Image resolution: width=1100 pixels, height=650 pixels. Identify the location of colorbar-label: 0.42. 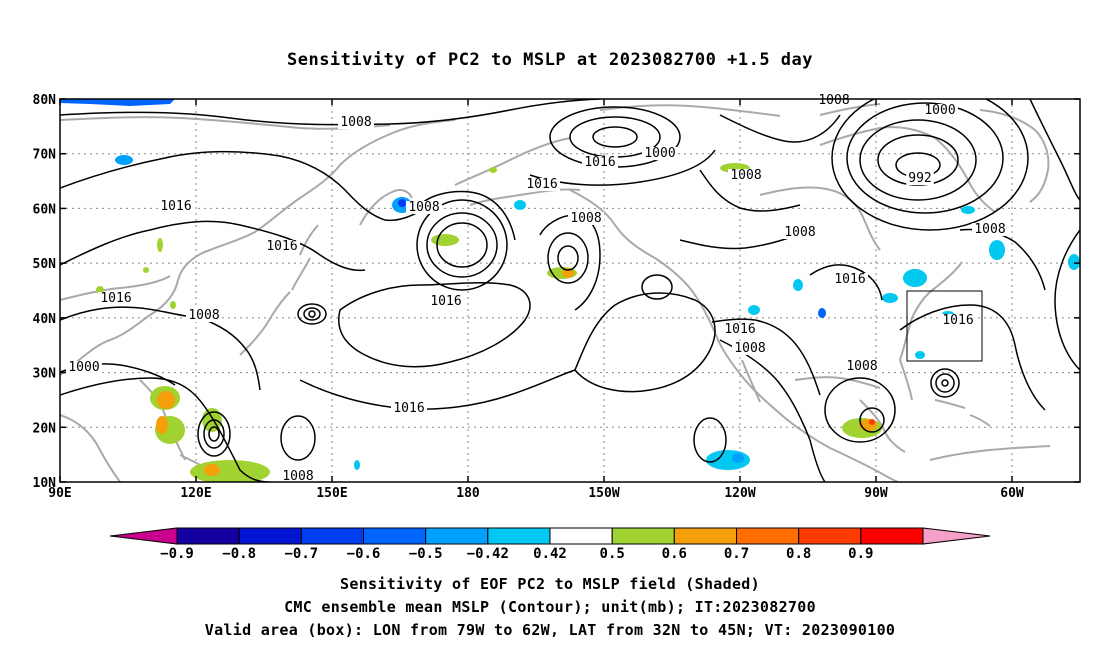
(550, 554).